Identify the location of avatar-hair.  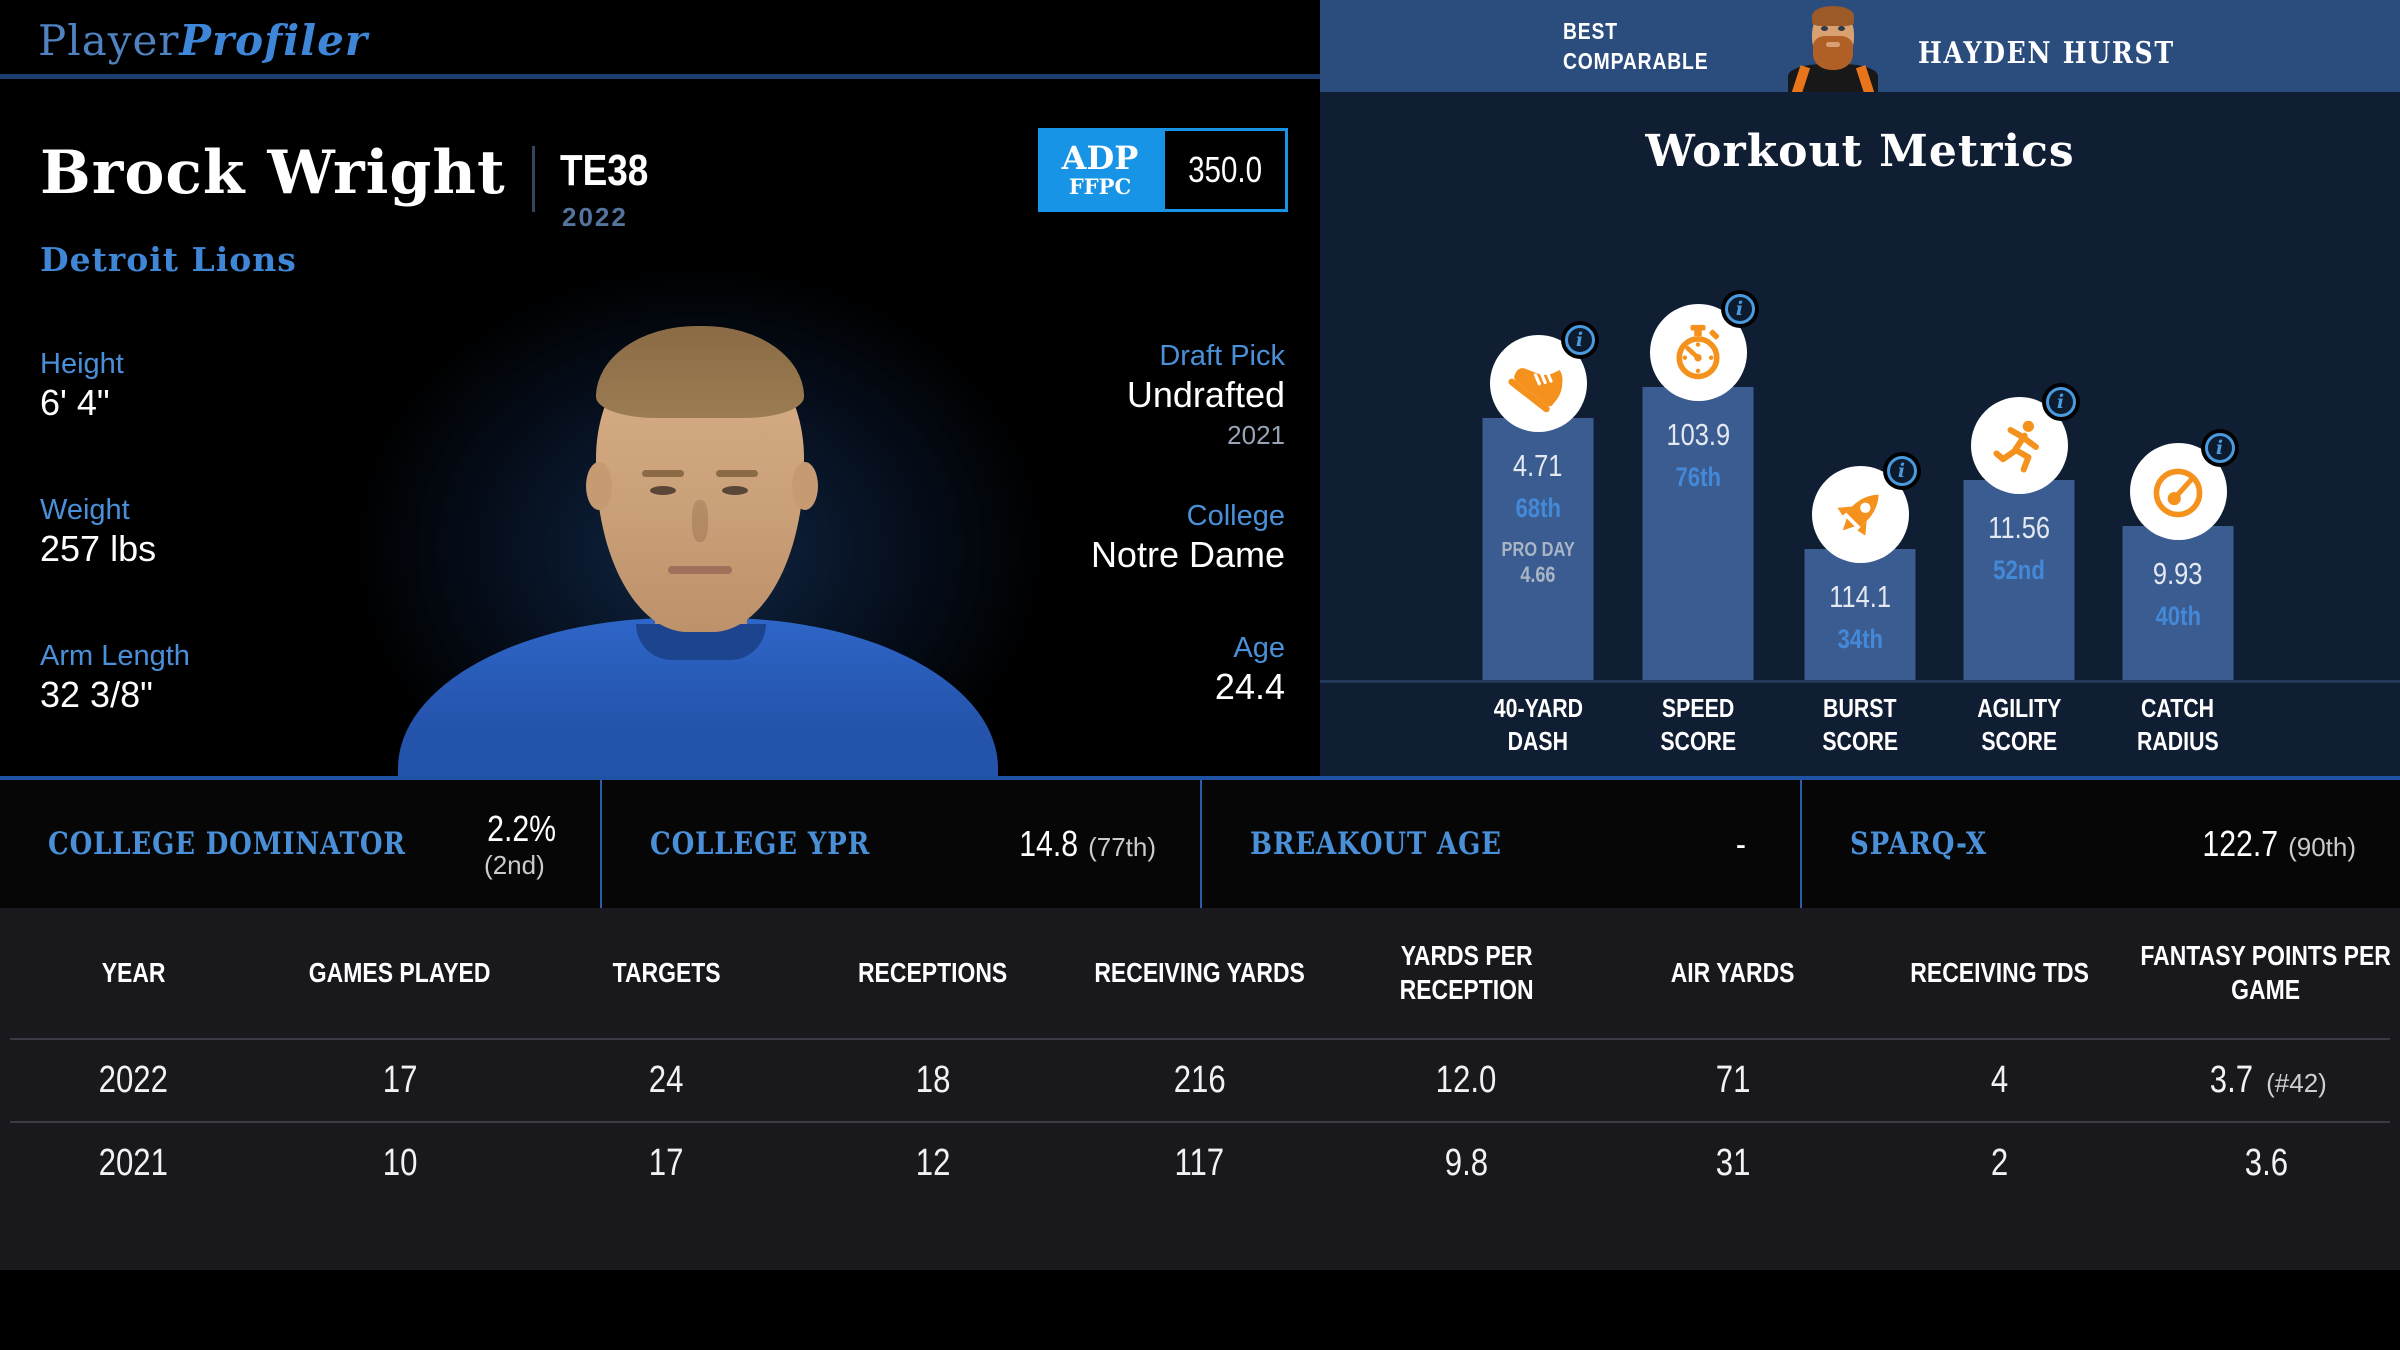
(1833, 16).